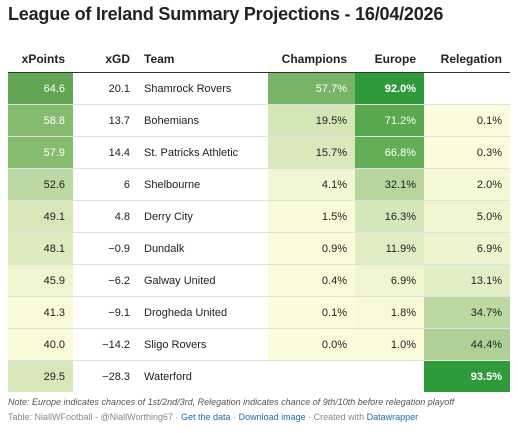  What do you see at coordinates (105, 59) in the screenshot?
I see `header-xgd: xGD` at bounding box center [105, 59].